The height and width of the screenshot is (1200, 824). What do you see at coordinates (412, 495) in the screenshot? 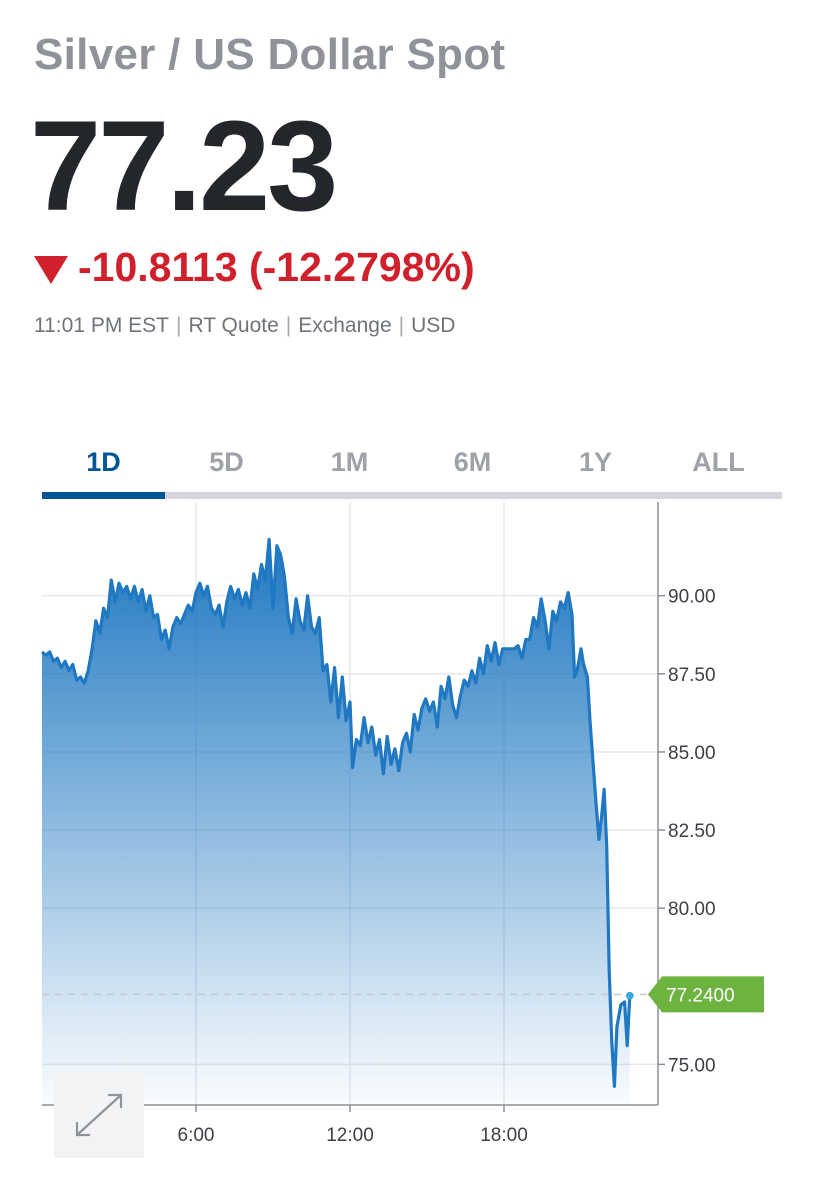
I see `tab-track` at bounding box center [412, 495].